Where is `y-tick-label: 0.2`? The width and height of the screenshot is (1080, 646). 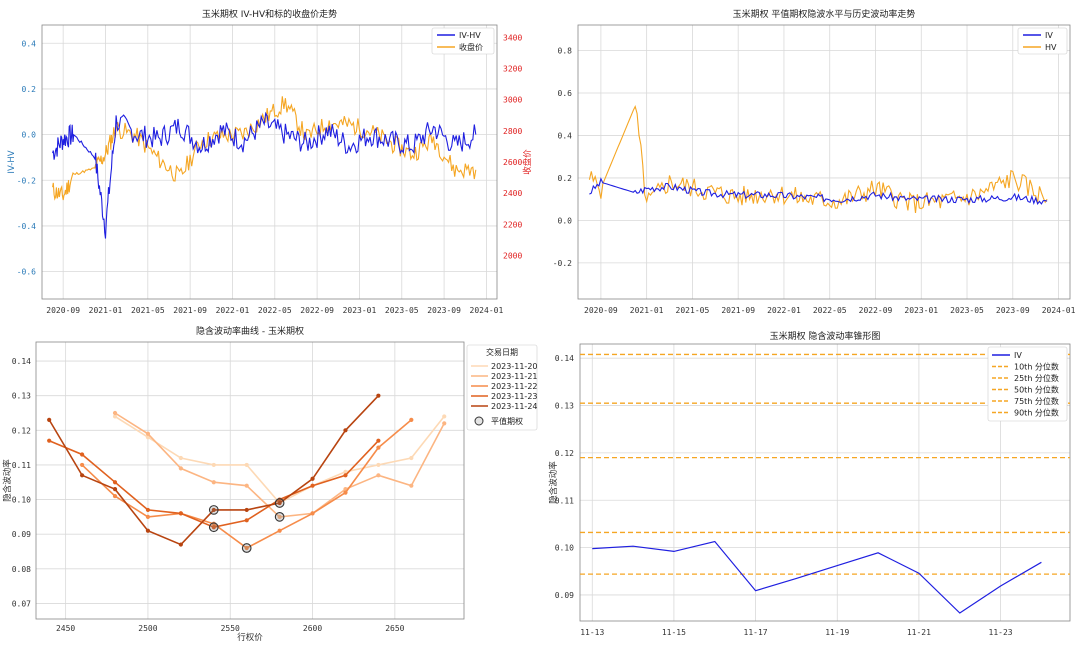 y-tick-label: 0.2 is located at coordinates (29, 89).